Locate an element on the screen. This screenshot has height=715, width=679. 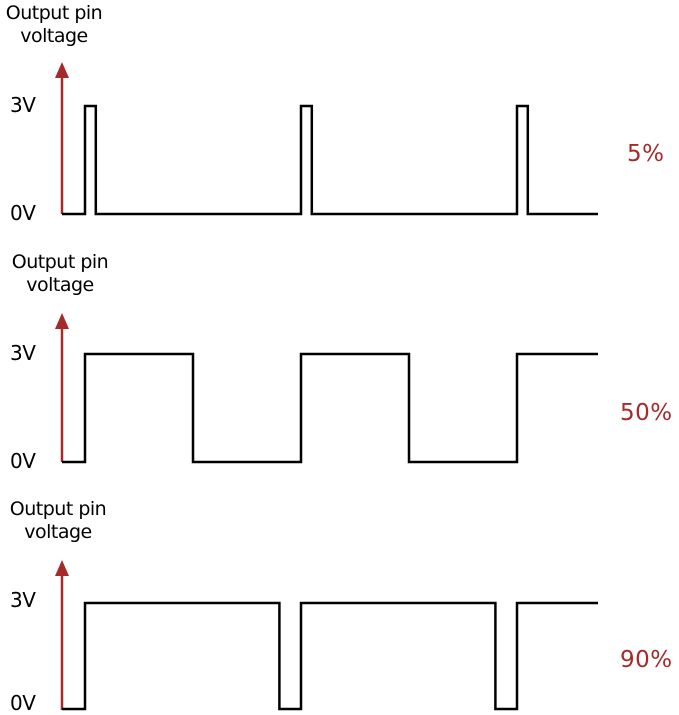
duty-cycle-label: 90% is located at coordinates (646, 660).